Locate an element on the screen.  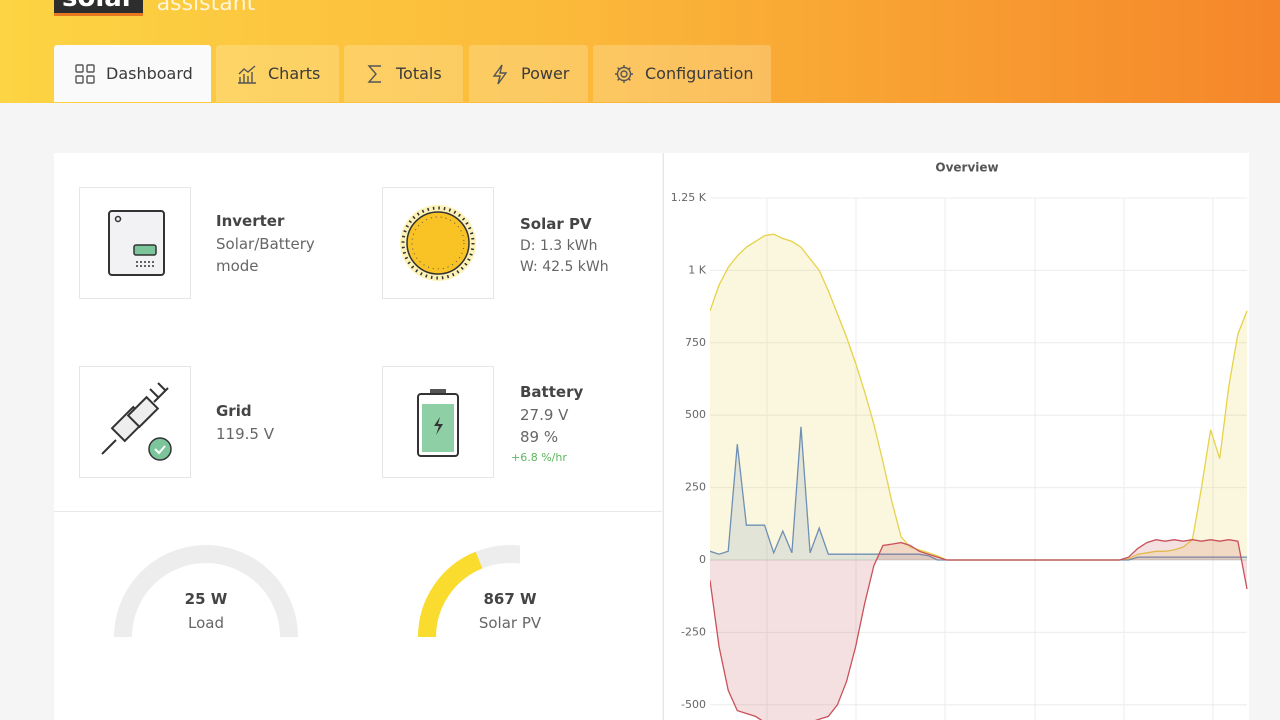
tab-label: Totals is located at coordinates (419, 73).